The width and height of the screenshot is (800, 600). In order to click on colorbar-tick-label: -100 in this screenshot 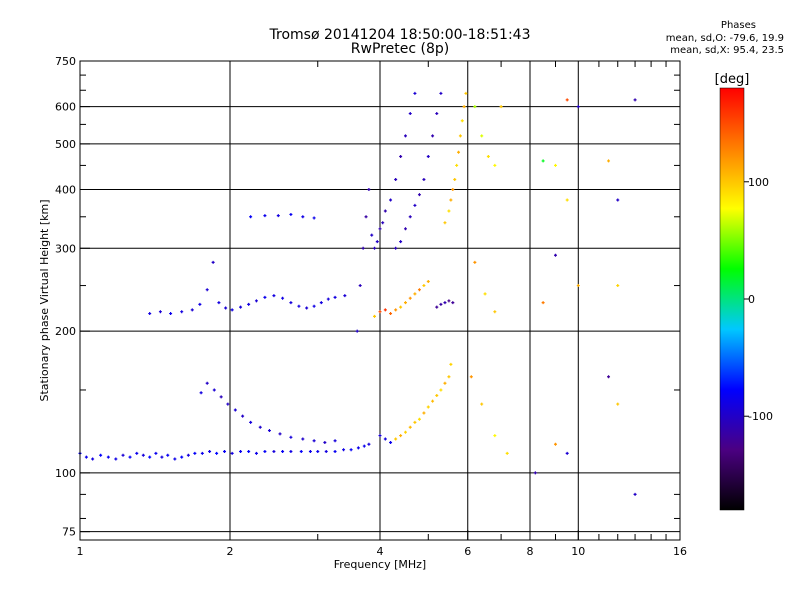, I will do `click(760, 416)`.